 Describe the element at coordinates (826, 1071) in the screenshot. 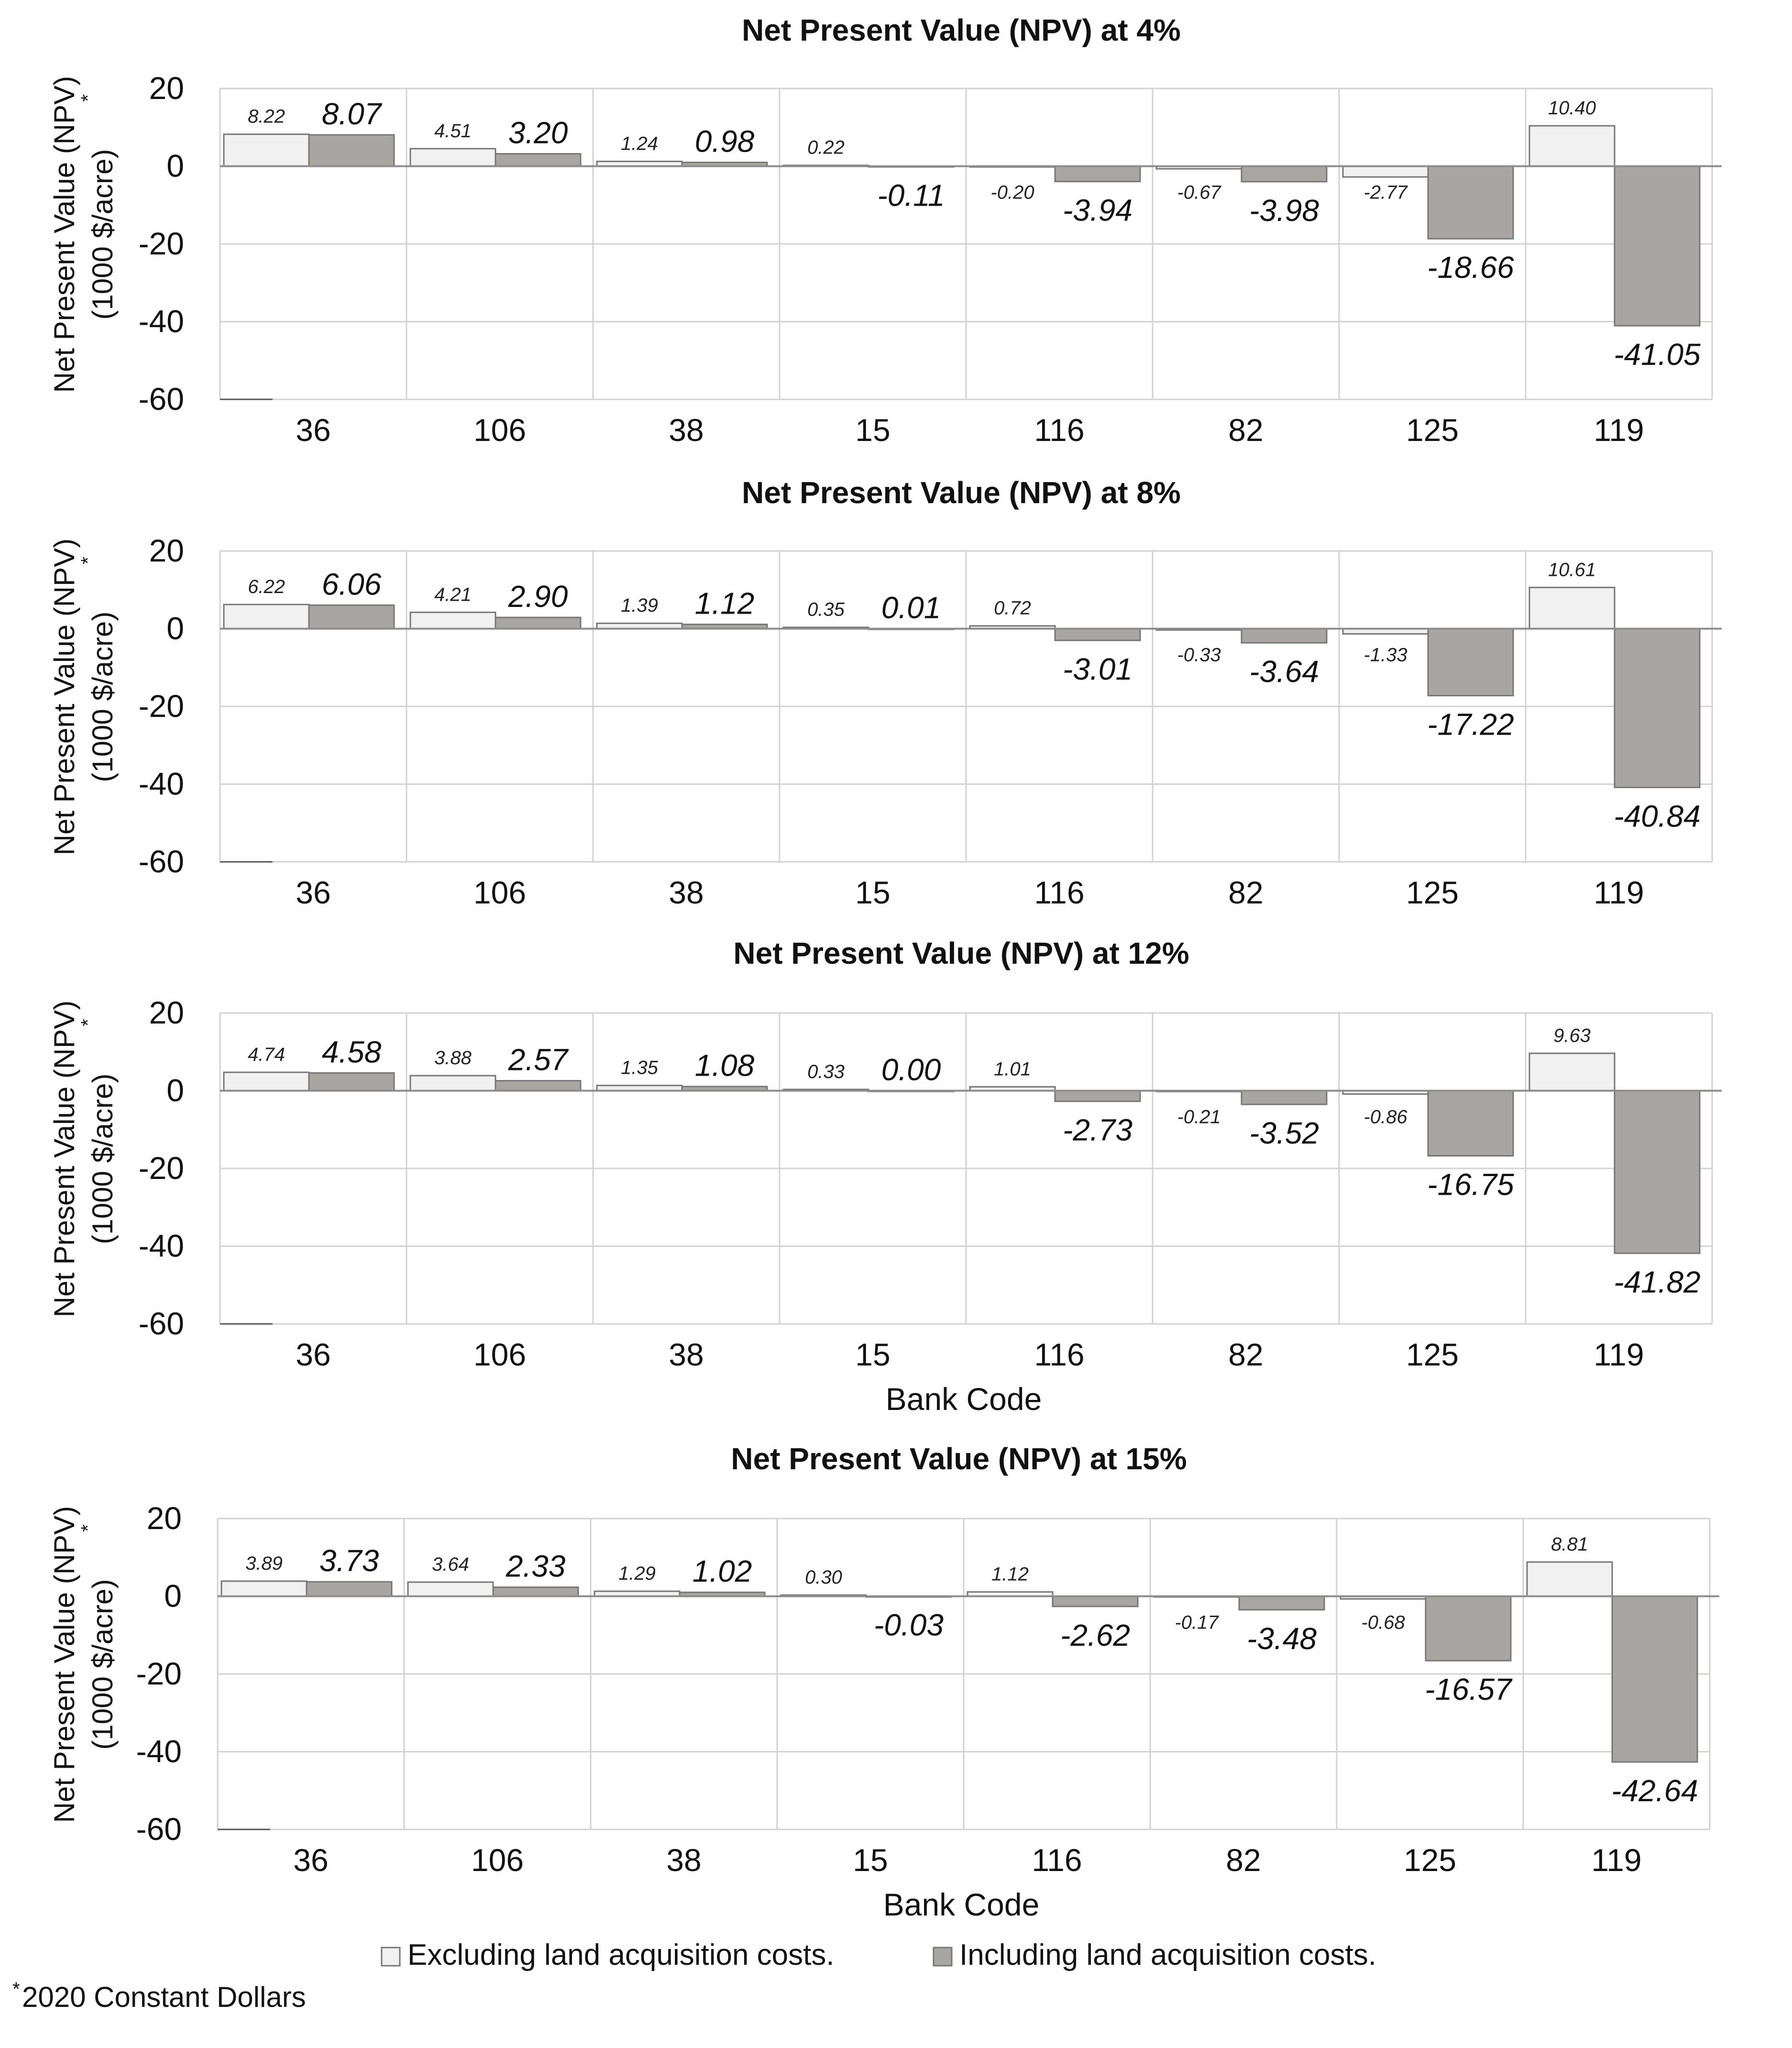

I see `data-label-excluding: 0.33` at that location.